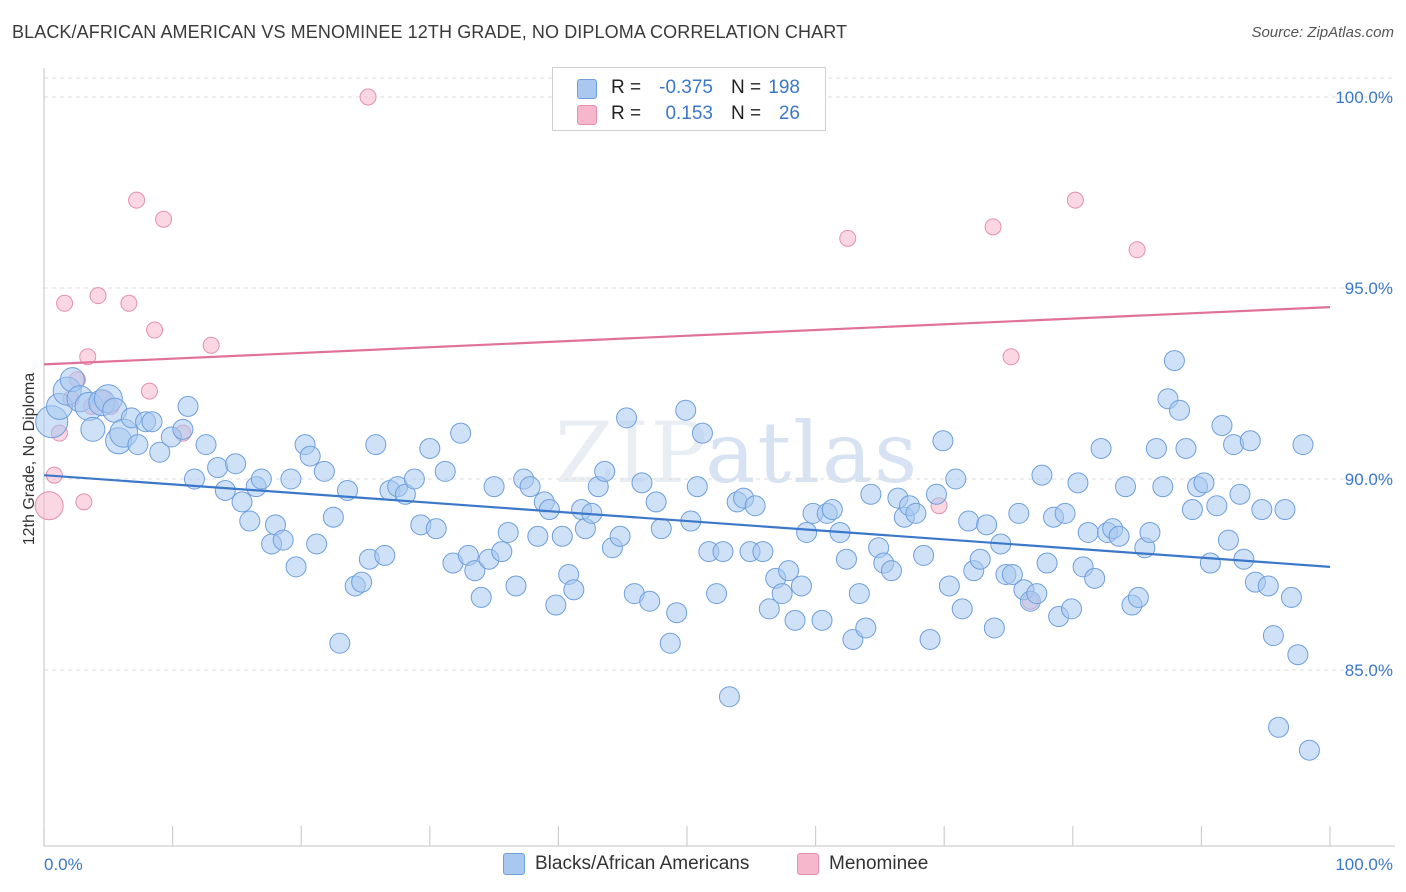 This screenshot has height=892, width=1406. Describe the element at coordinates (587, 115) in the screenshot. I see `legend-swatch-pink` at that location.